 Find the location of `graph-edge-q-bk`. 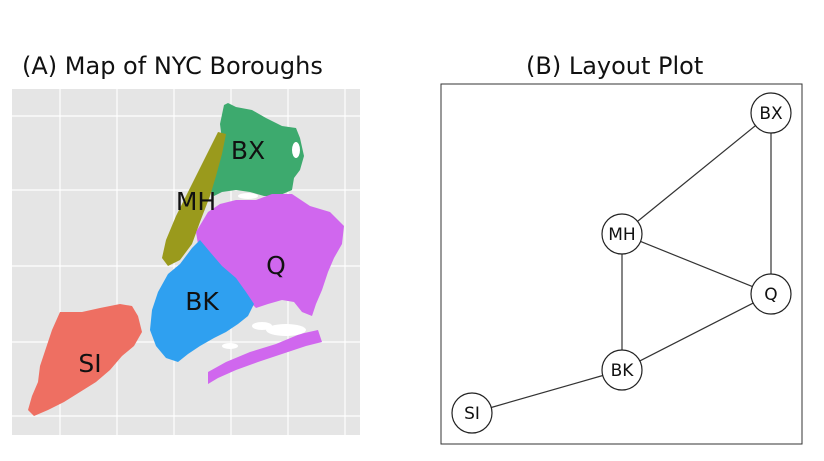

graph-edge-q-bk is located at coordinates (696, 332).